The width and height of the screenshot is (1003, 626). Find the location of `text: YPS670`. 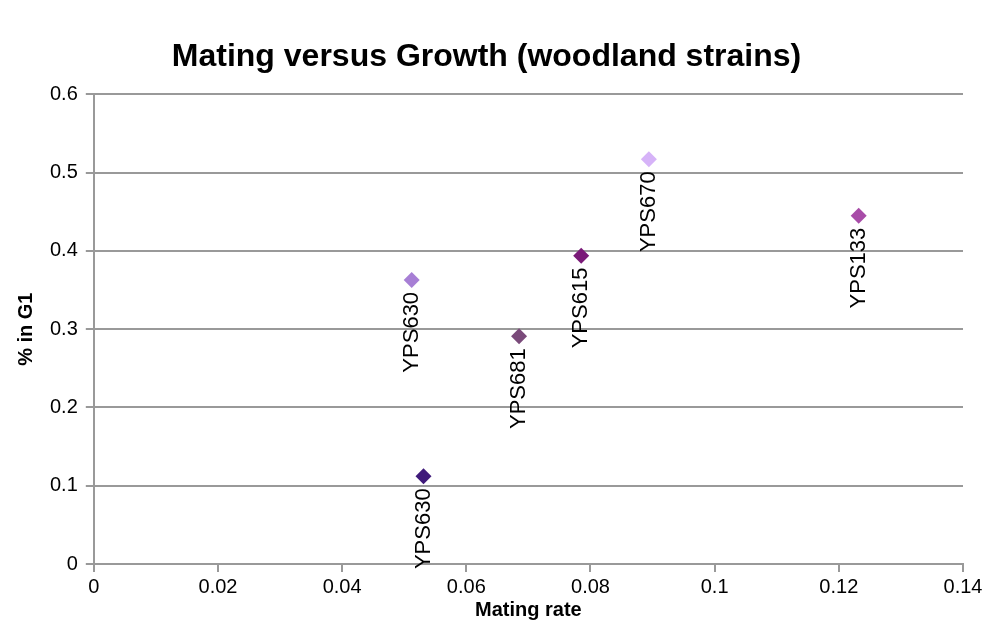

text: YPS670 is located at coordinates (647, 212).